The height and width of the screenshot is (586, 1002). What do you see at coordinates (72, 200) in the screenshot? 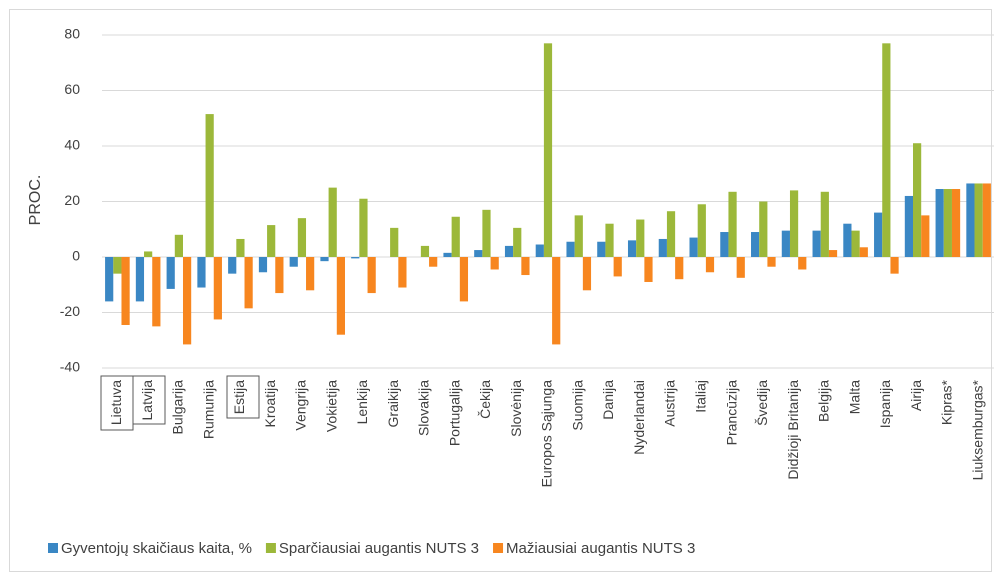
I see `y-tick-label: 20` at bounding box center [72, 200].